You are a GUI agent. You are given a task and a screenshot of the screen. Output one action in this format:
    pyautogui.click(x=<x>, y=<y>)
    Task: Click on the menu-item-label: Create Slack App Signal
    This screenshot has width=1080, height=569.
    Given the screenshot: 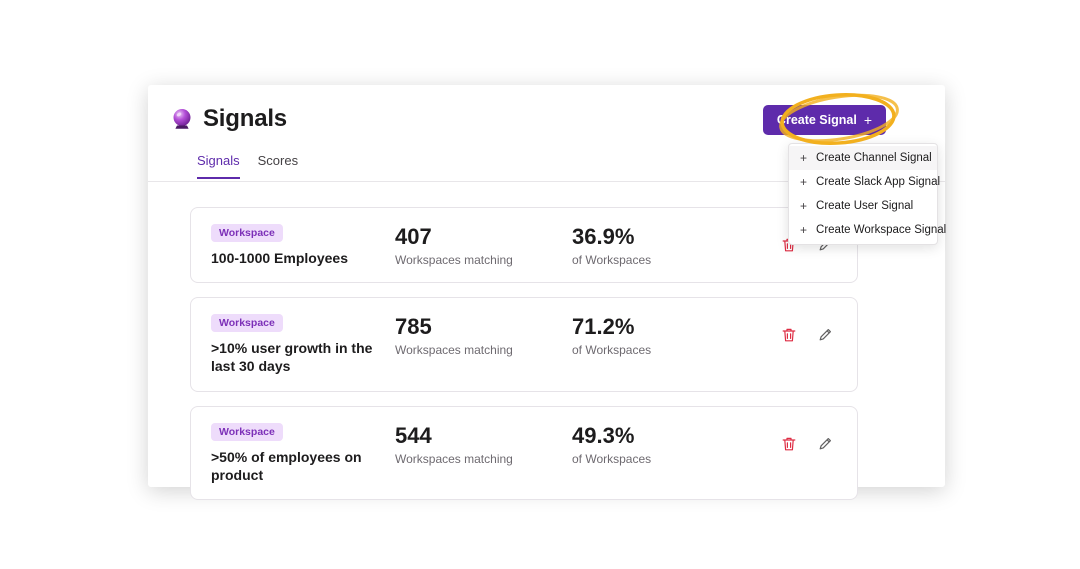 What is the action you would take?
    pyautogui.click(x=878, y=182)
    